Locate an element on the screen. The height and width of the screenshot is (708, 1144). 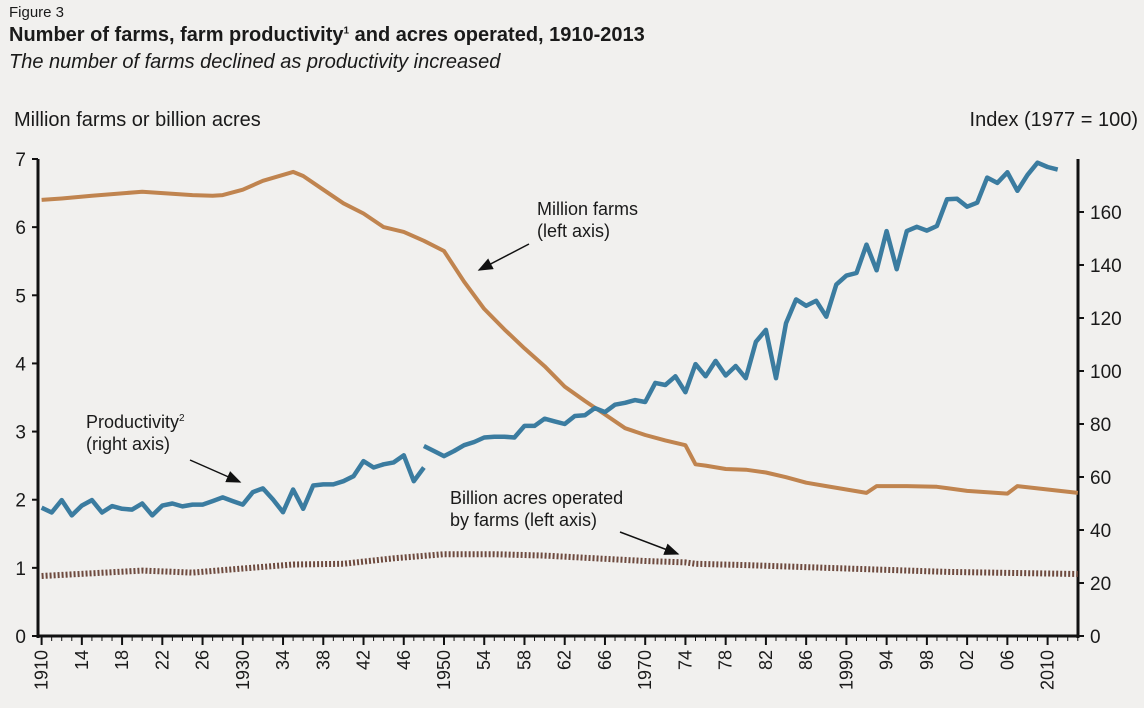
x-tick-label: 66 is located at coordinates (605, 660).